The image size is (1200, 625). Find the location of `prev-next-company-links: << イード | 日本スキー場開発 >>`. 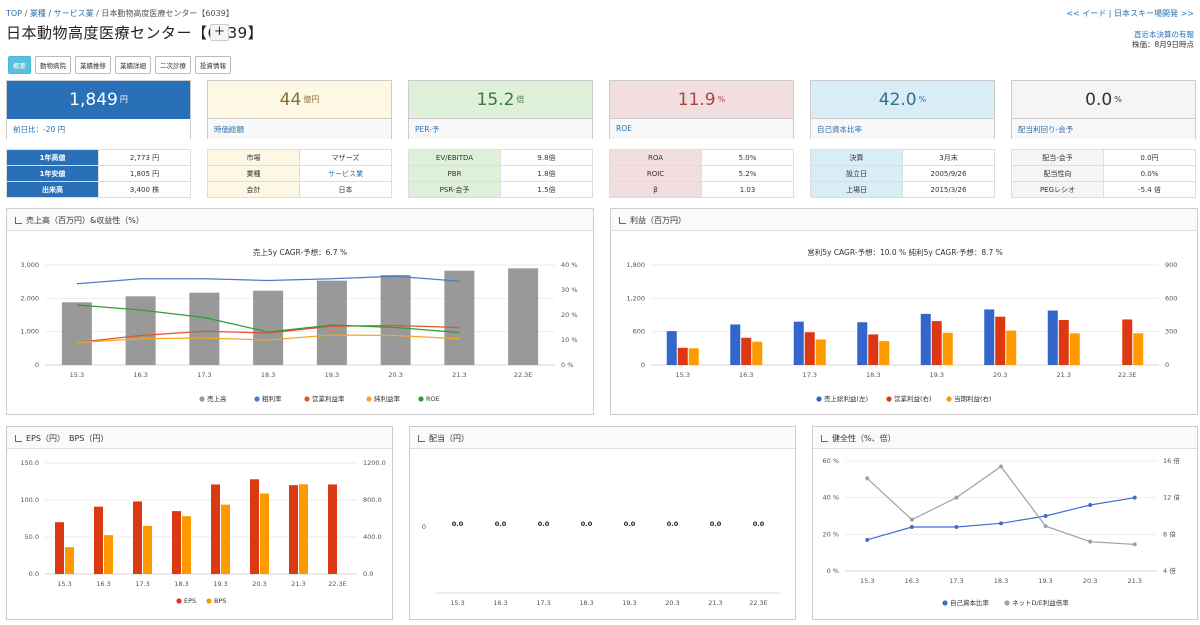

prev-next-company-links: << イード | 日本スキー場開発 >> is located at coordinates (1130, 13).